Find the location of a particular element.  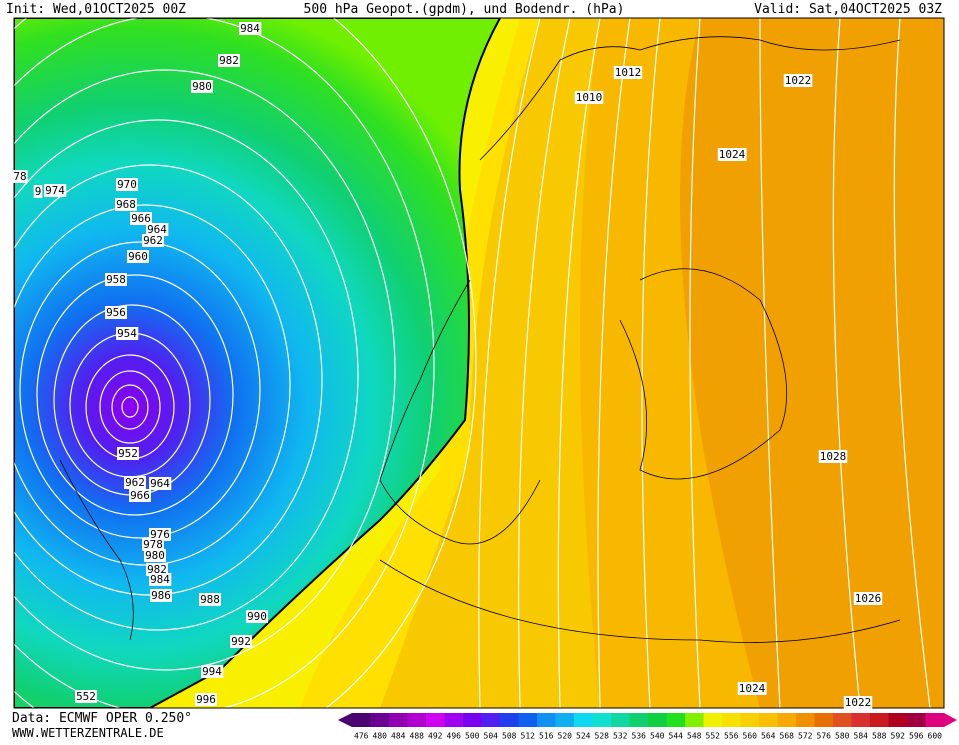

colorbar-label: 500 is located at coordinates (472, 736).